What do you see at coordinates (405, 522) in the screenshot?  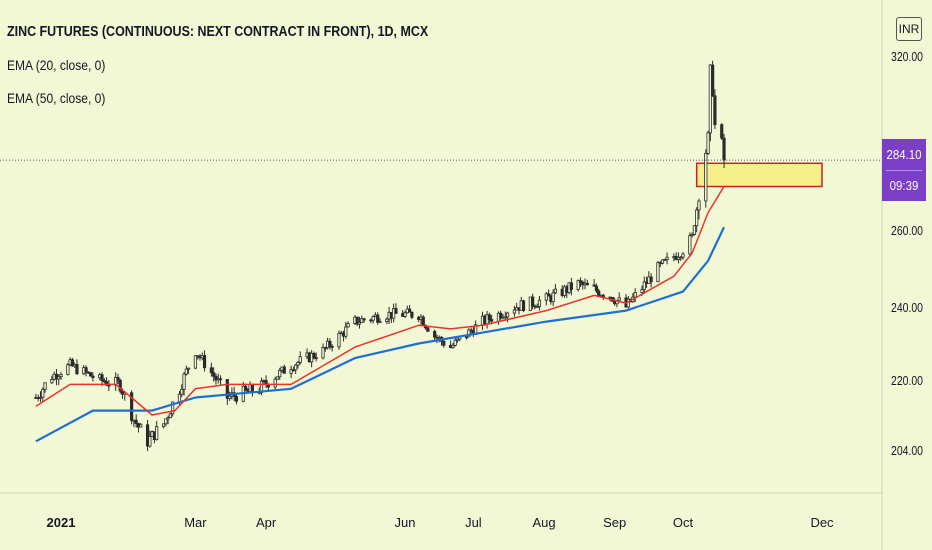 I see `x-tick-label: Jun` at bounding box center [405, 522].